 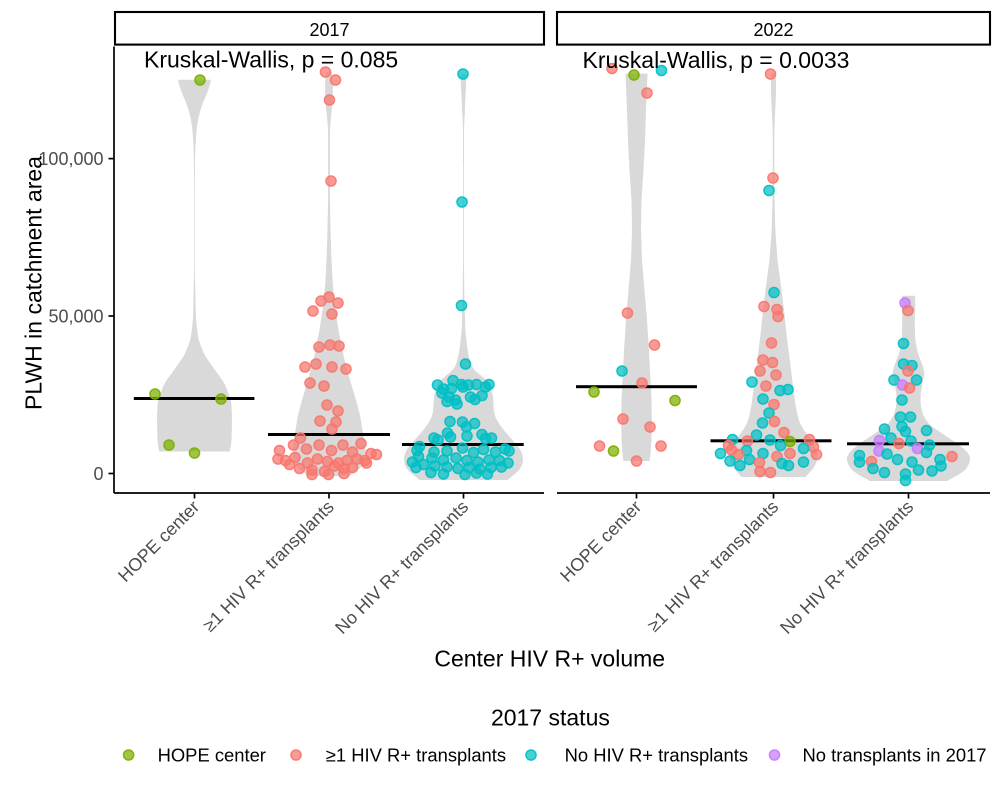 What do you see at coordinates (212, 755) in the screenshot?
I see `svg-text: HOPE center` at bounding box center [212, 755].